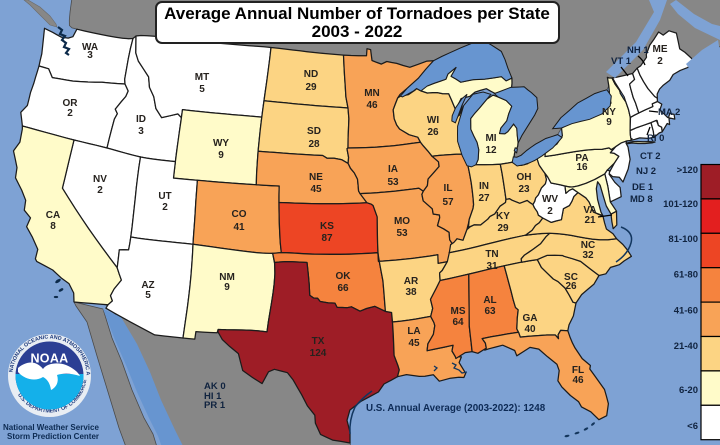 The height and width of the screenshot is (445, 720). What do you see at coordinates (147, 285) in the screenshot?
I see `svg-text: AZ` at bounding box center [147, 285].